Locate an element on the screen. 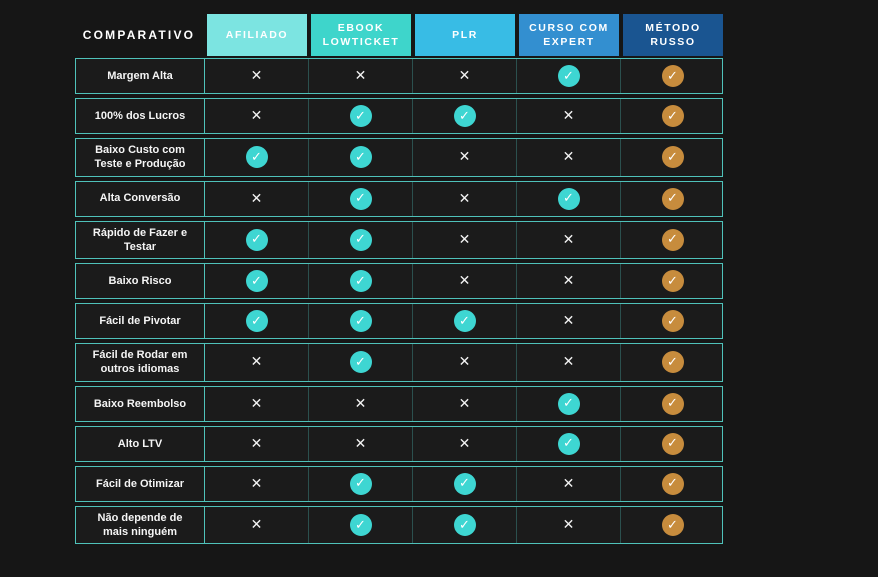 Image resolution: width=878 pixels, height=577 pixels. table-row: 100% dos Lucros ✕ ✓ ✓ ✕ ✓ is located at coordinates (399, 116).